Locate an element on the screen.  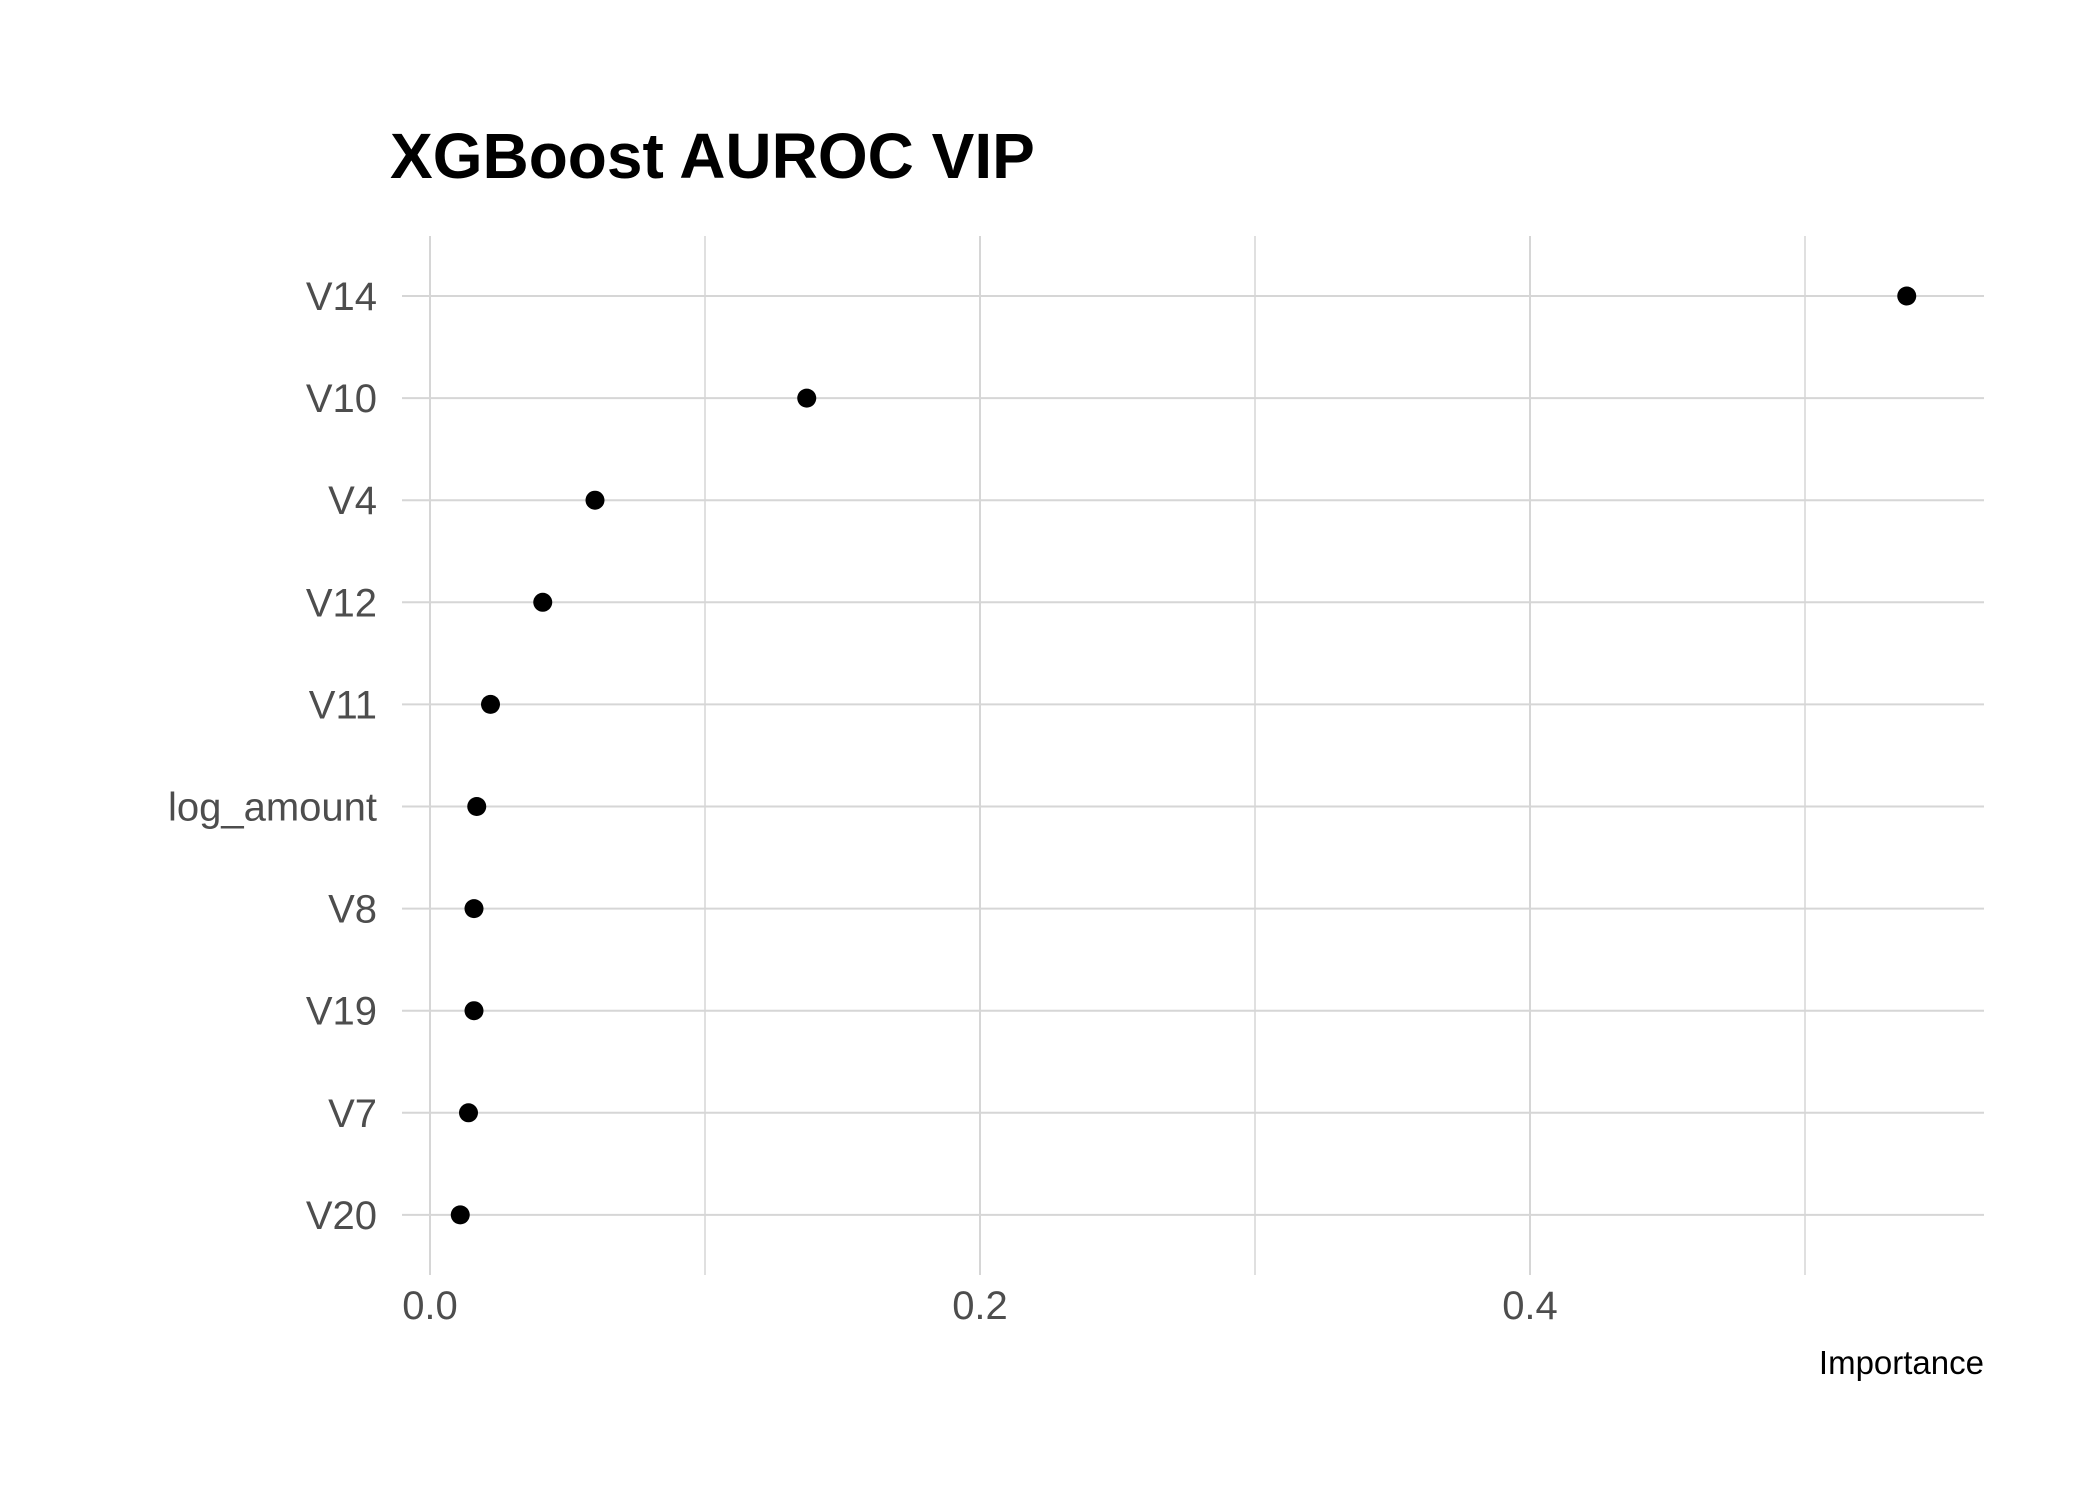
x-tick-label: 0.4 is located at coordinates (1530, 1306).